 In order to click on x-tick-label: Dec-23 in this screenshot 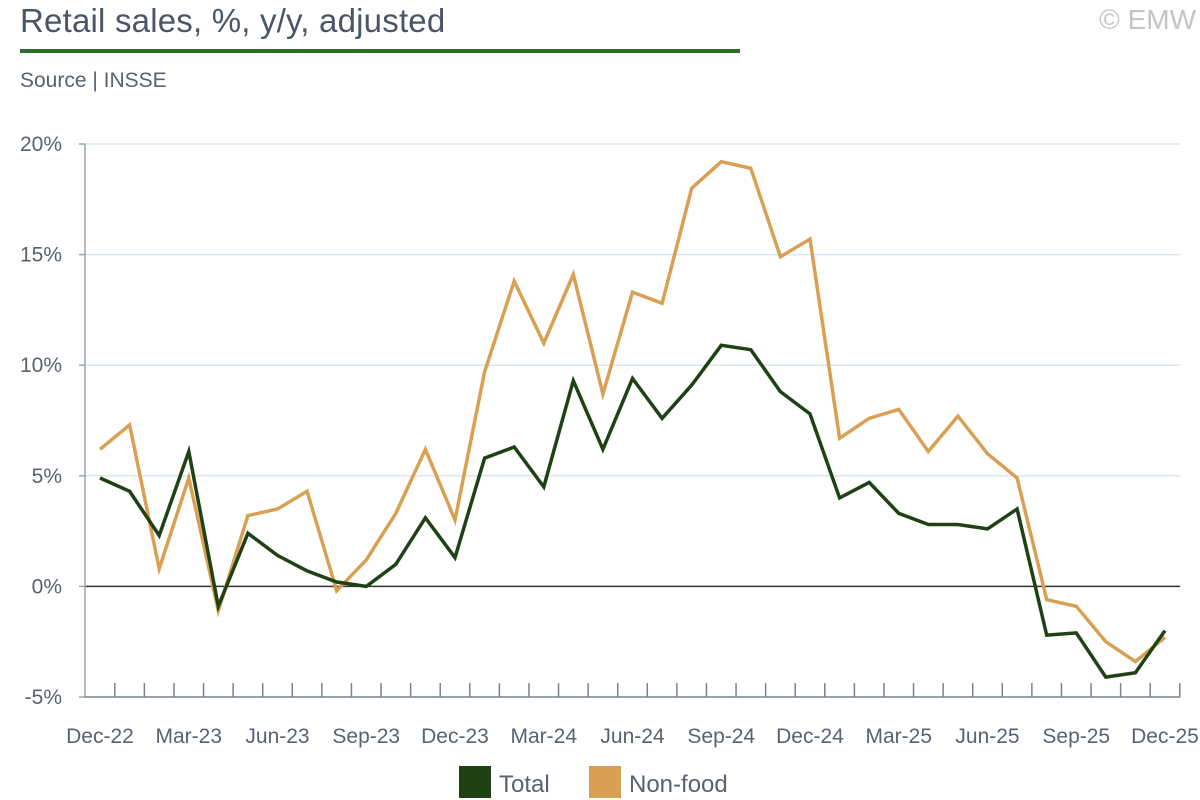, I will do `click(455, 736)`.